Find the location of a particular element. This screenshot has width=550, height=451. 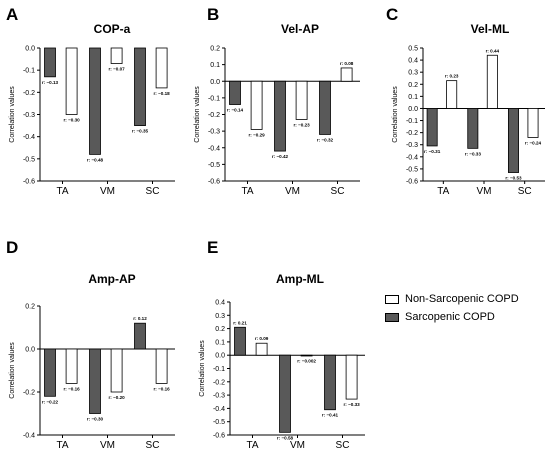

data-label-e-sarcopenic-vm: r: −0.58 is located at coordinates (285, 437).